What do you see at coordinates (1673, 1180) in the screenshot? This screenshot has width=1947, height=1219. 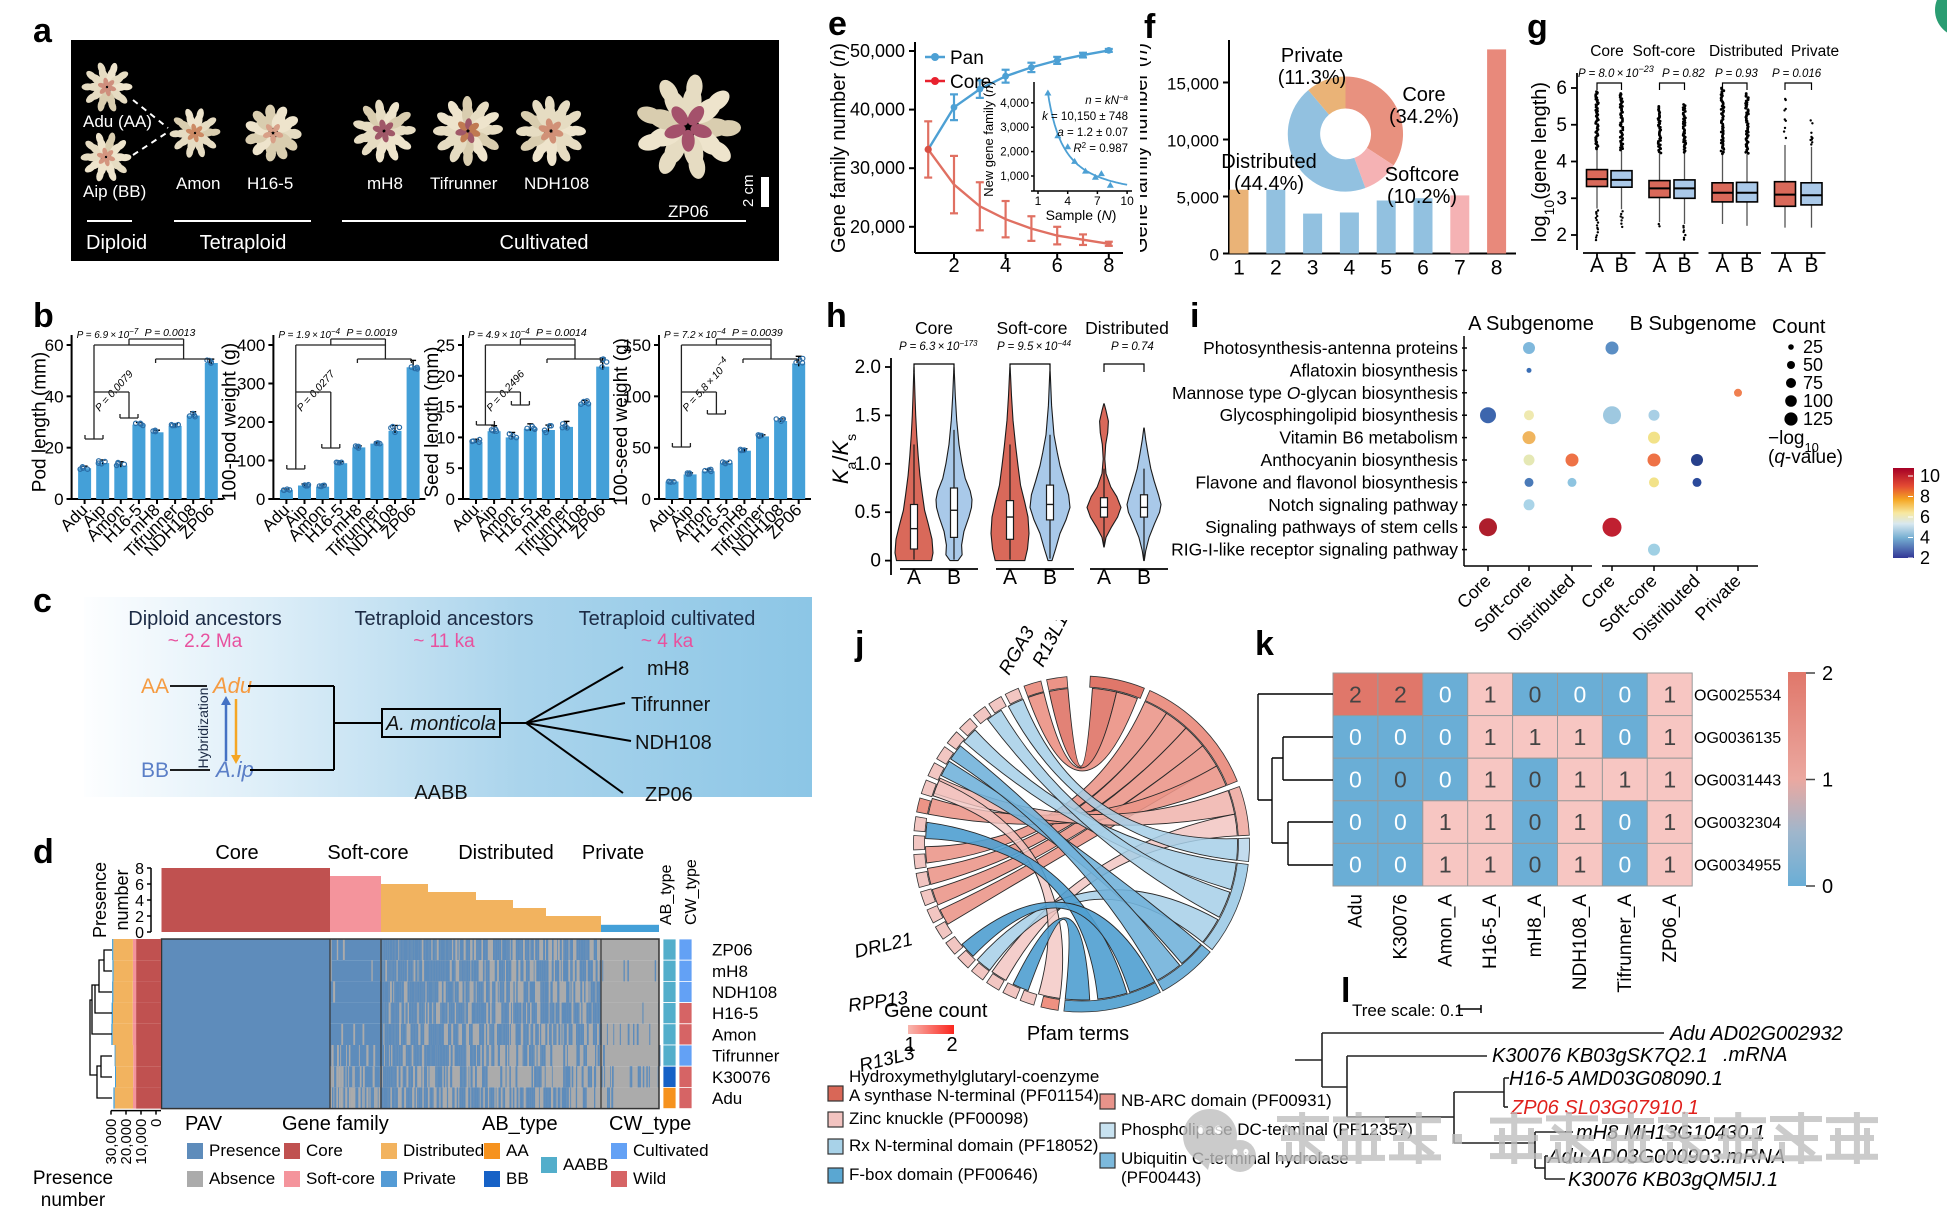 I see `svg-text: K30076 KB03gQM5IJ.1` at bounding box center [1673, 1180].